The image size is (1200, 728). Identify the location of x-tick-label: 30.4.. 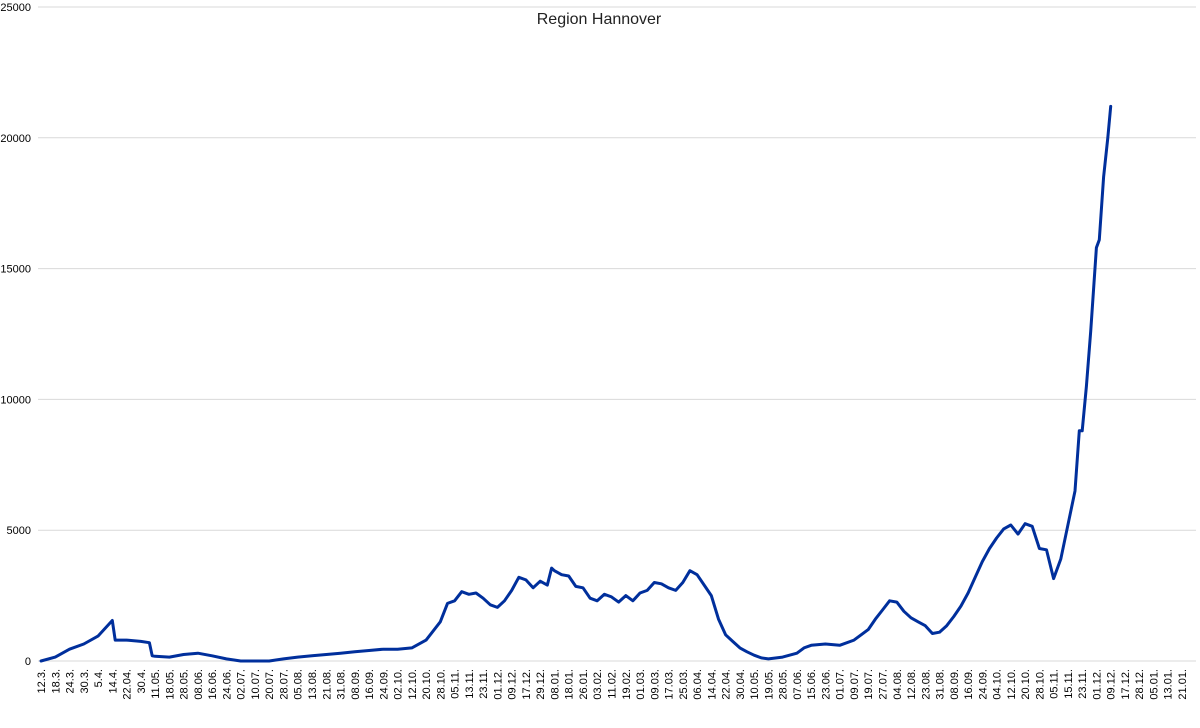
(142, 681).